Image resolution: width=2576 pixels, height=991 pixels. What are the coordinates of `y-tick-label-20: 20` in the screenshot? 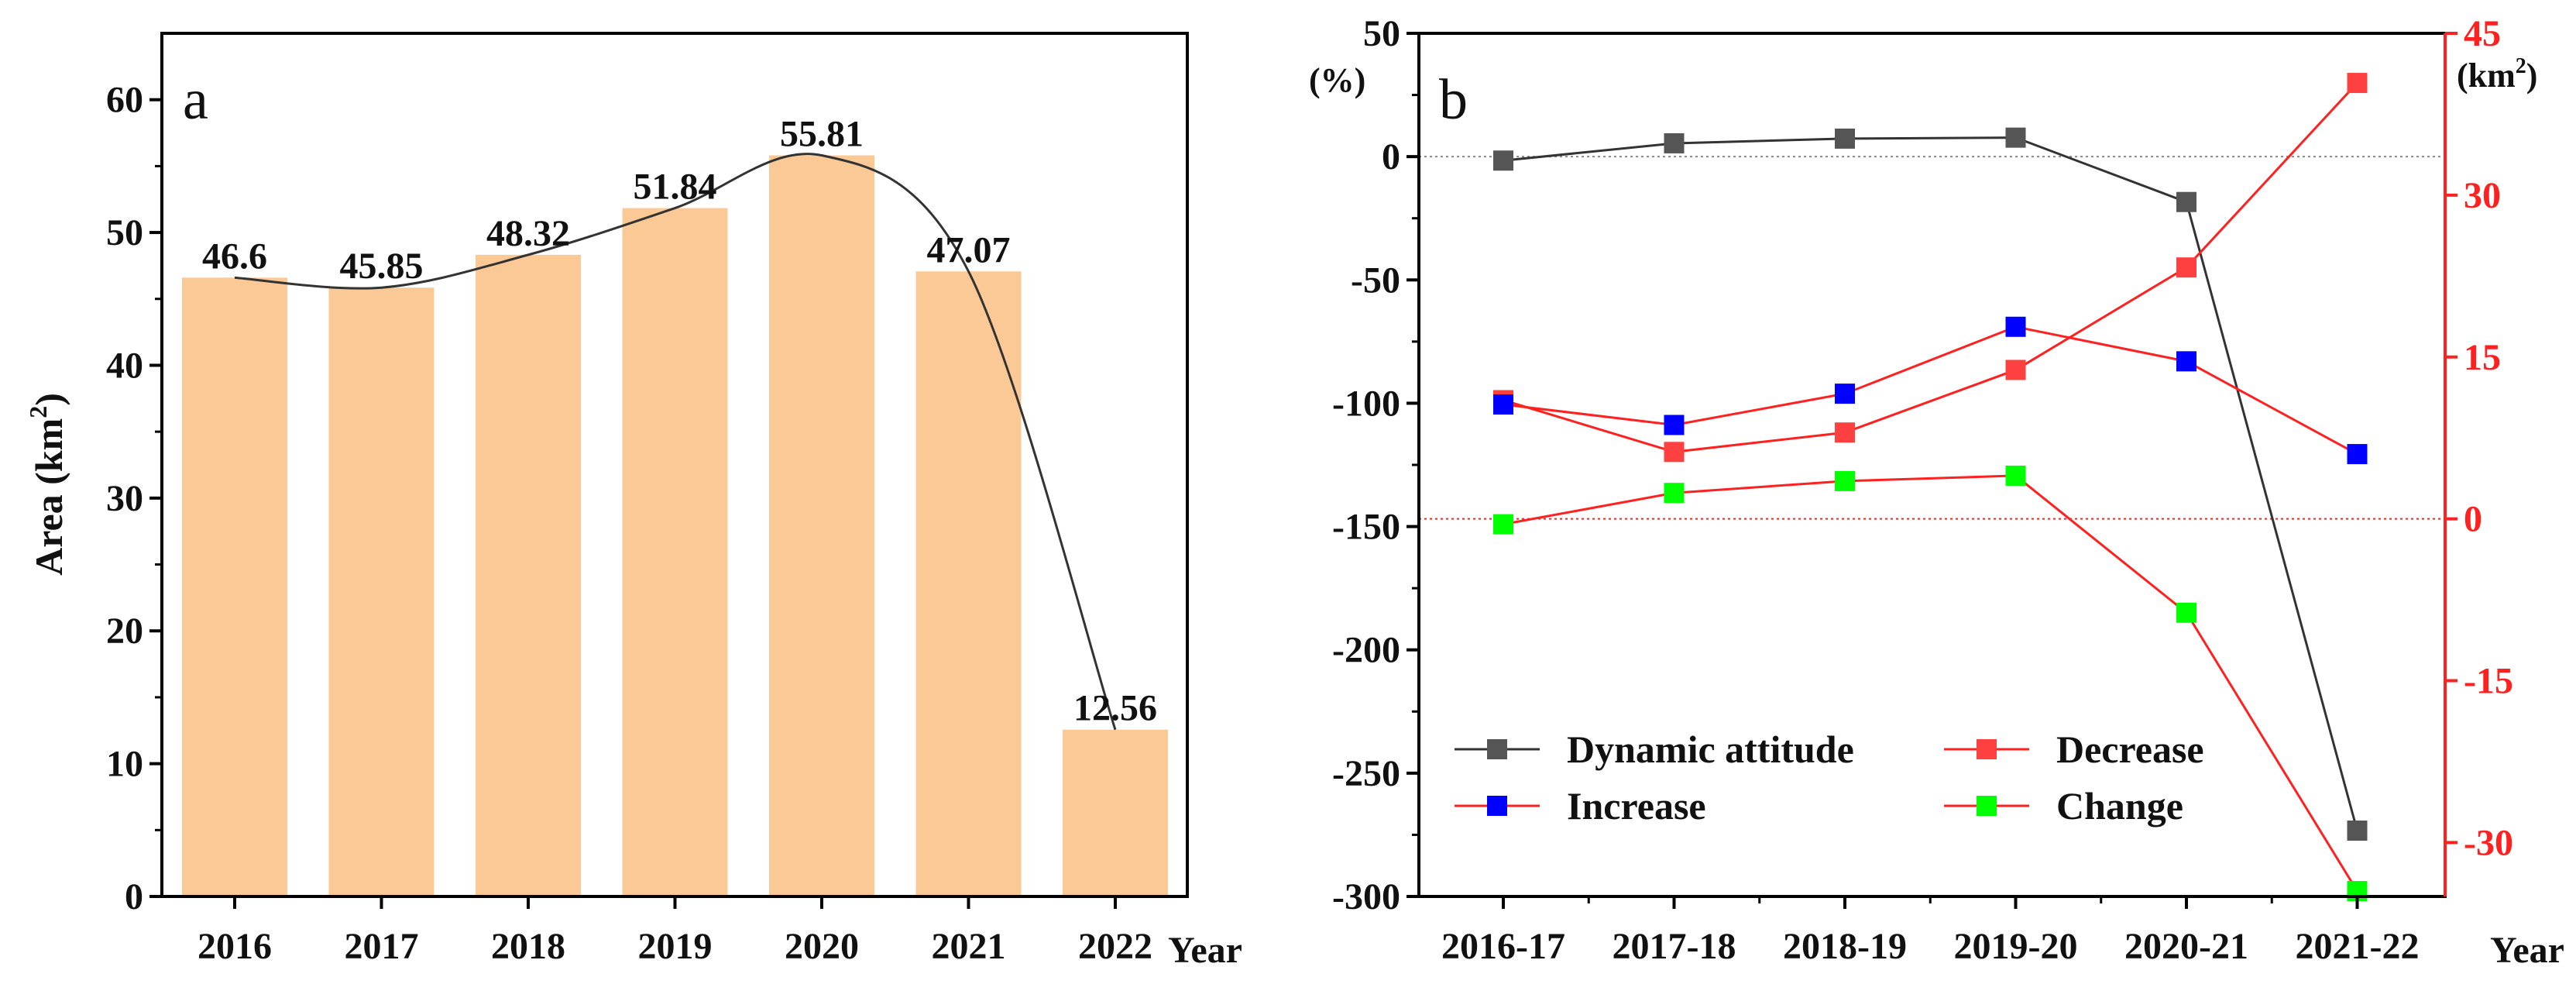 It's located at (124, 631).